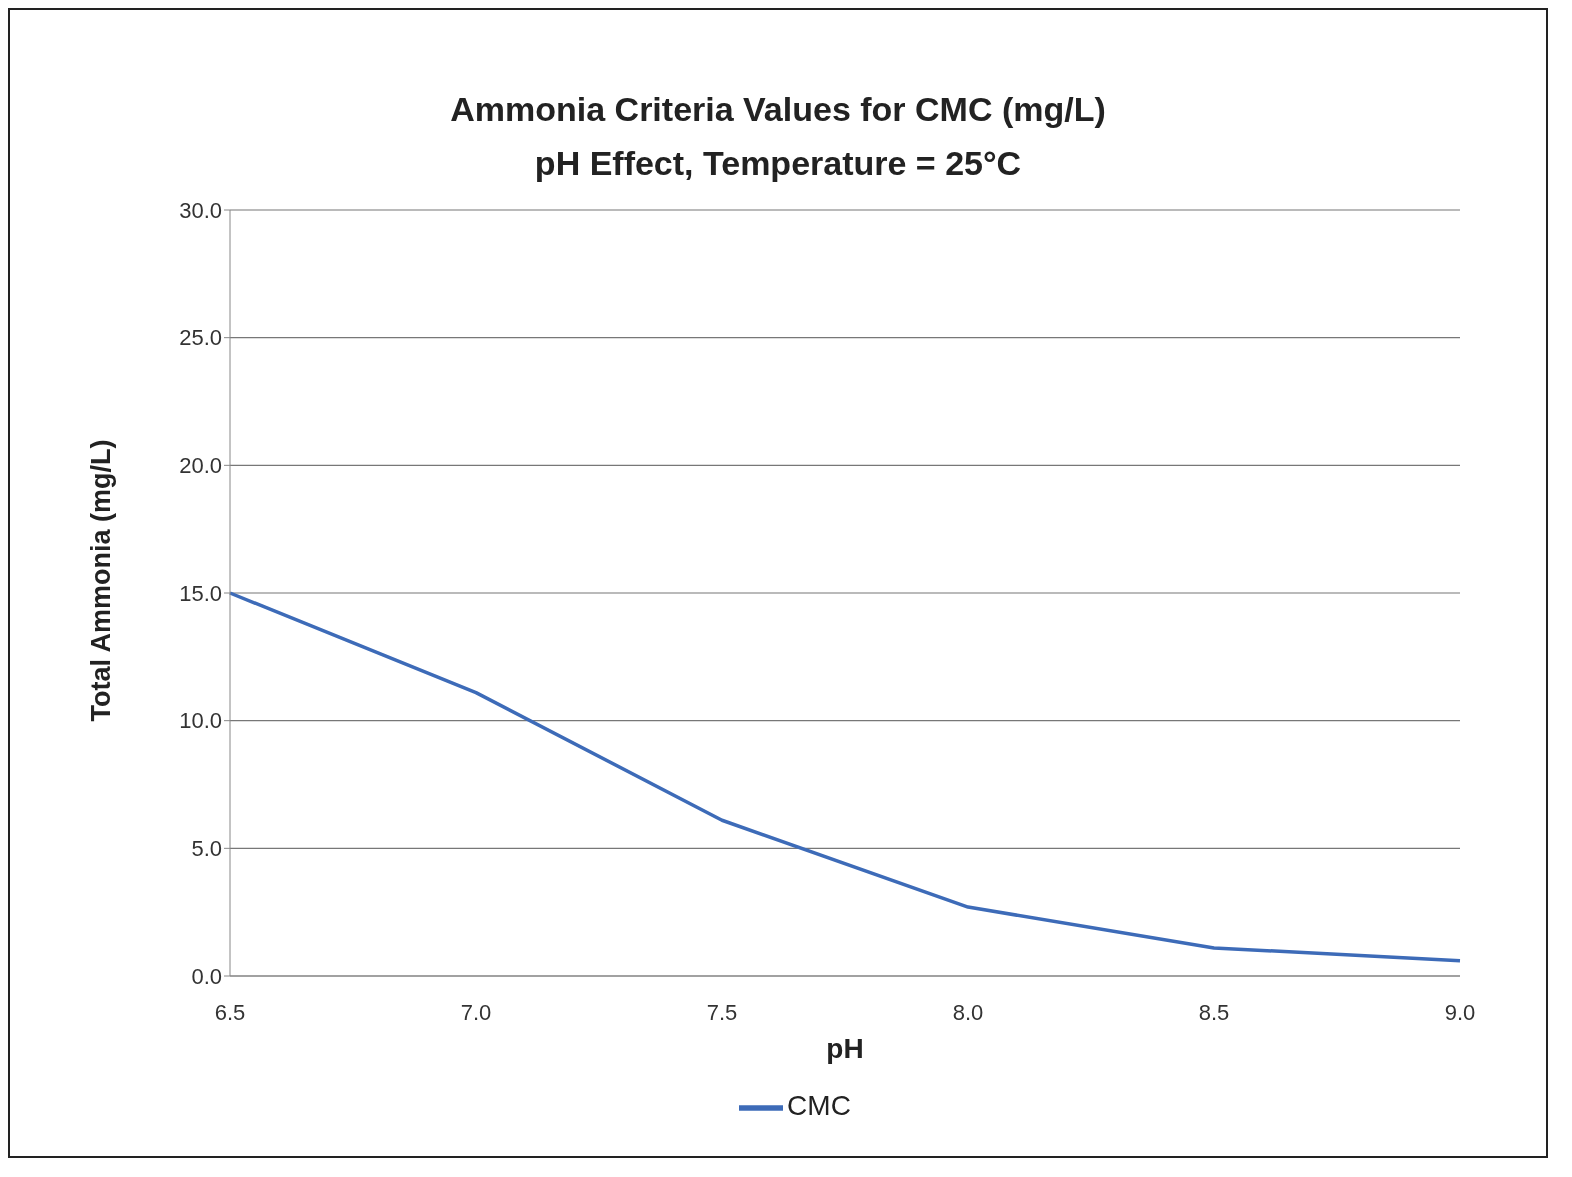 The width and height of the screenshot is (1572, 1177). Describe the element at coordinates (476, 1012) in the screenshot. I see `x-tick-label: 7.0` at that location.